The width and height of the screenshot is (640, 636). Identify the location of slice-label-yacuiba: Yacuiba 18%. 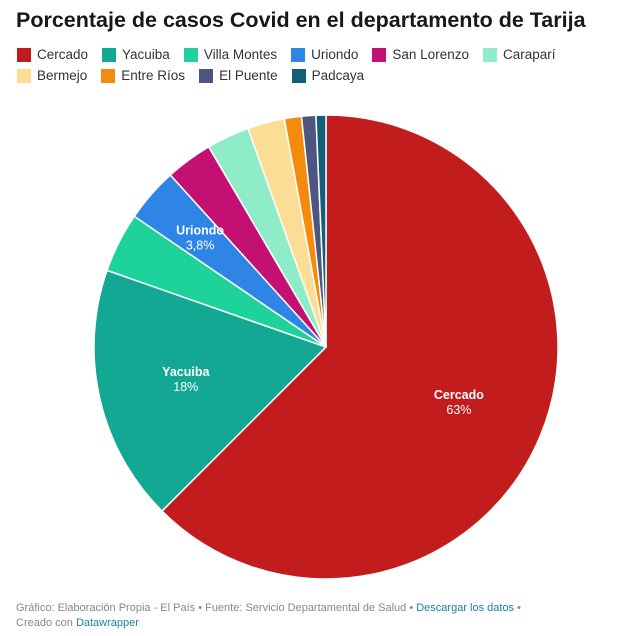
(186, 379).